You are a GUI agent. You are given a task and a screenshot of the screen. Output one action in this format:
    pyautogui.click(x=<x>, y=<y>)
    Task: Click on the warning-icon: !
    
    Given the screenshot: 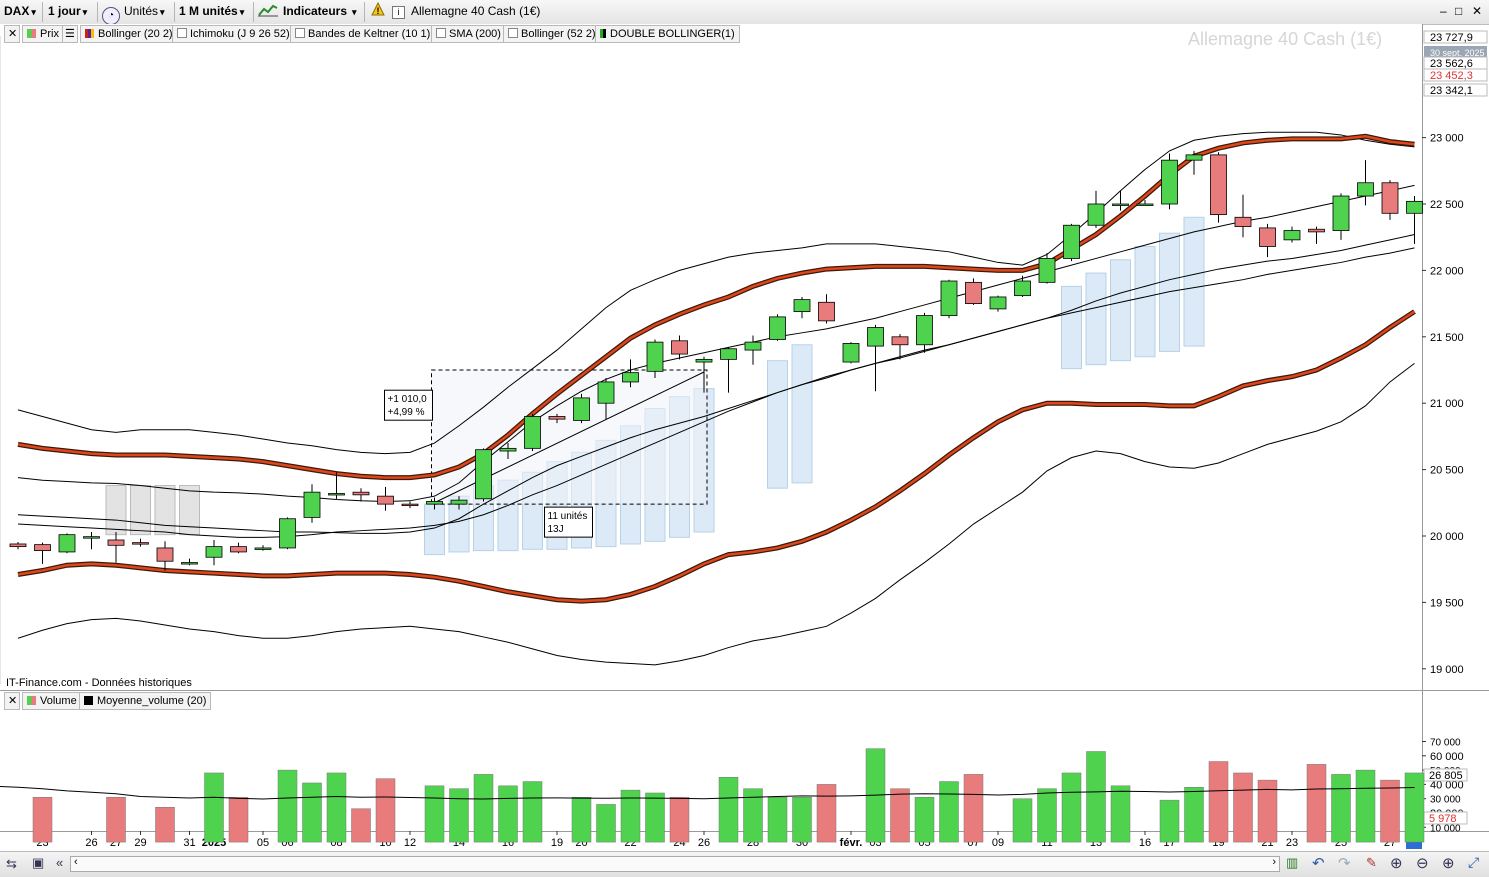 What is the action you would take?
    pyautogui.click(x=378, y=11)
    